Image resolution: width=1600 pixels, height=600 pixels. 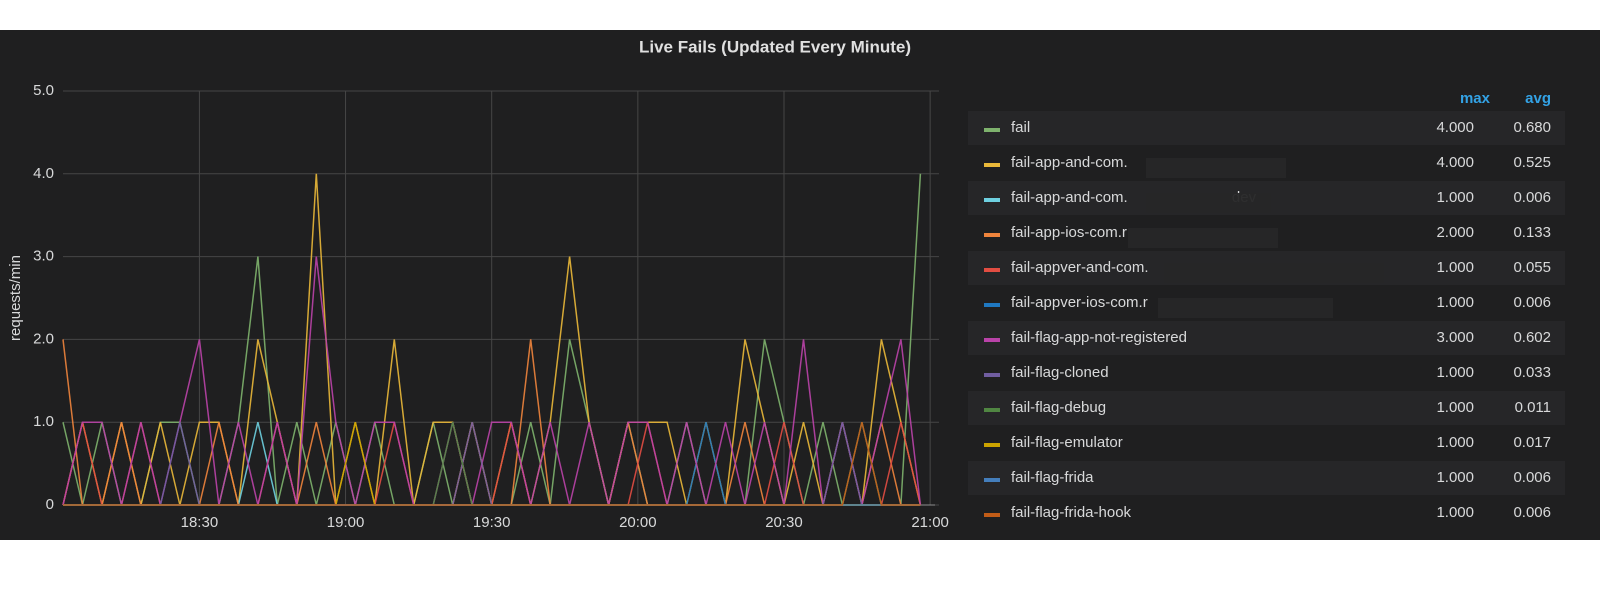 What do you see at coordinates (1455, 337) in the screenshot?
I see `legend-max: 3.000` at bounding box center [1455, 337].